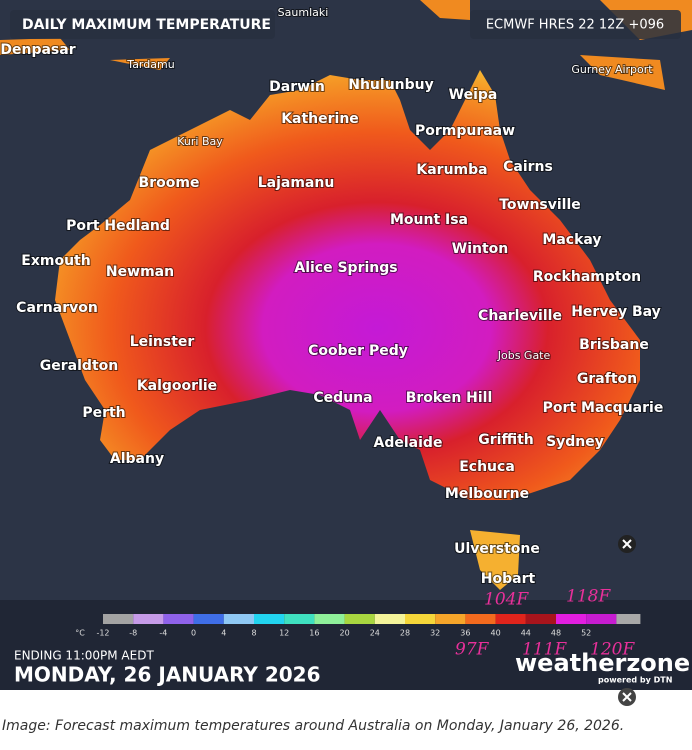 Image resolution: width=692 pixels, height=750 pixels. What do you see at coordinates (102, 633) in the screenshot?
I see `legend-tick: -12` at bounding box center [102, 633].